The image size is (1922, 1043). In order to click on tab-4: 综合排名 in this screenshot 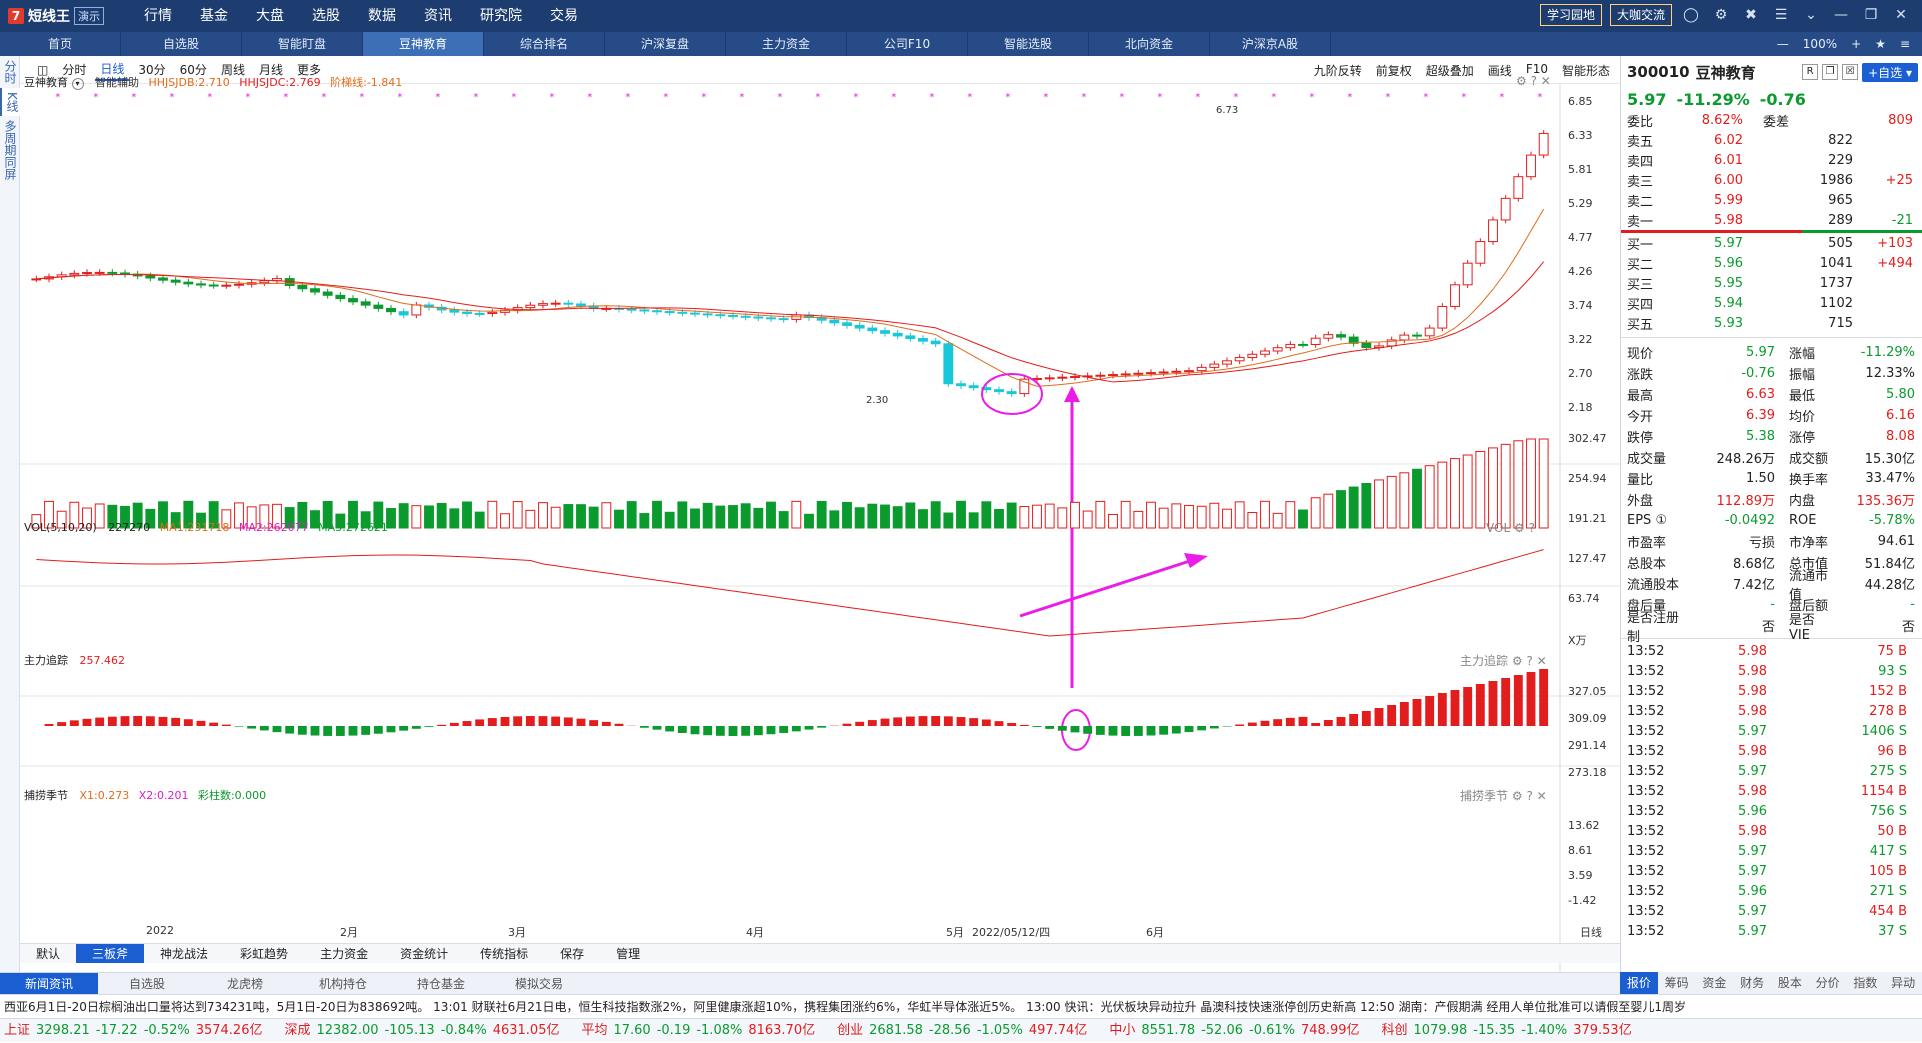, I will do `click(544, 44)`.